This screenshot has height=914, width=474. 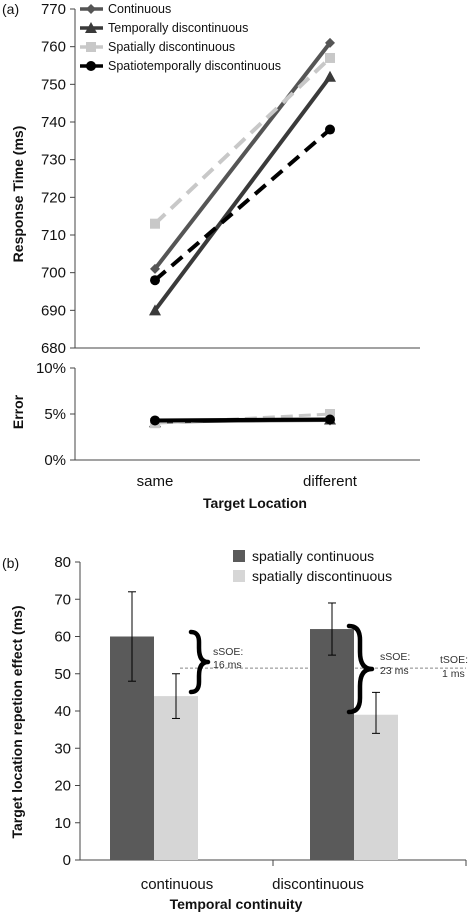 What do you see at coordinates (55, 460) in the screenshot?
I see `err-tick-label: 0%` at bounding box center [55, 460].